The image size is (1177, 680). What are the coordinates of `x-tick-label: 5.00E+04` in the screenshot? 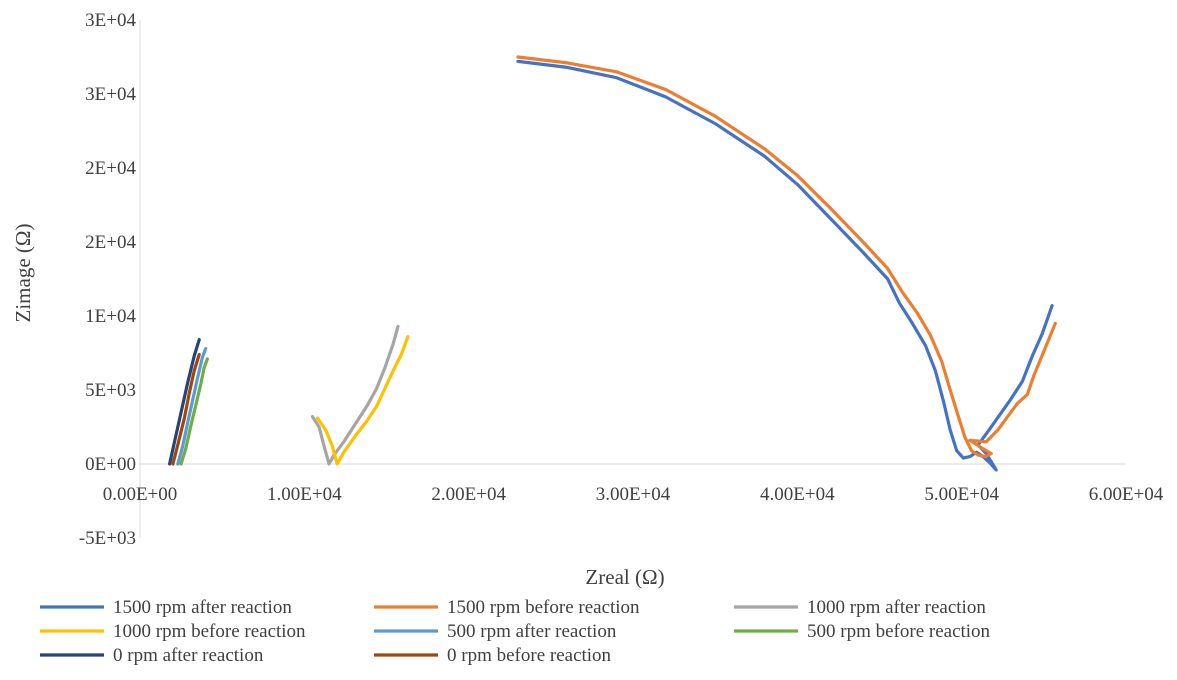 It's located at (961, 494).